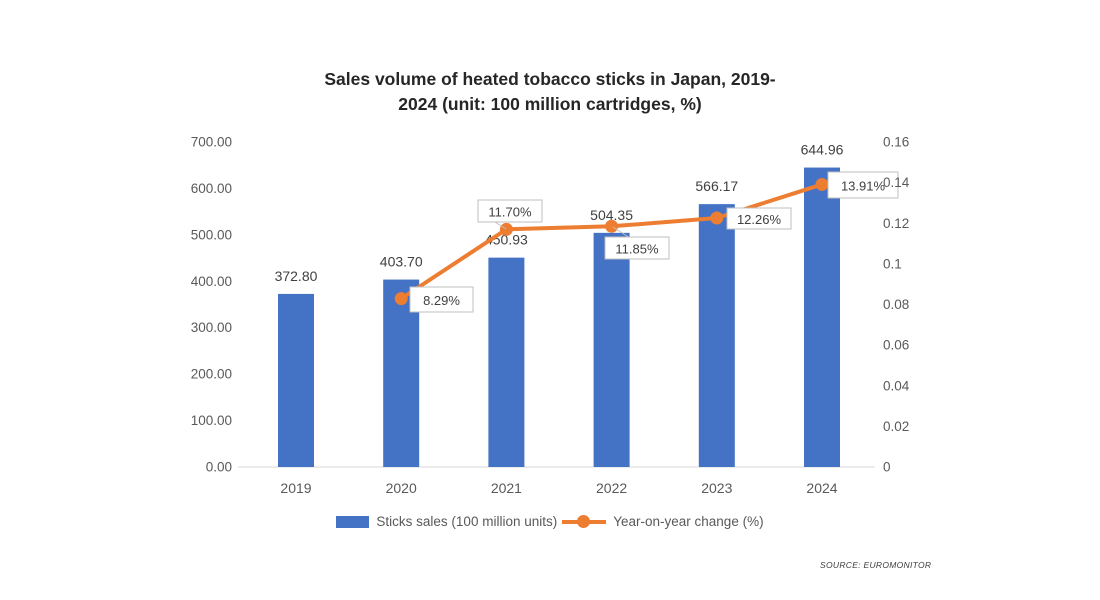  Describe the element at coordinates (896, 426) in the screenshot. I see `right-axis-tick: 0.02` at that location.